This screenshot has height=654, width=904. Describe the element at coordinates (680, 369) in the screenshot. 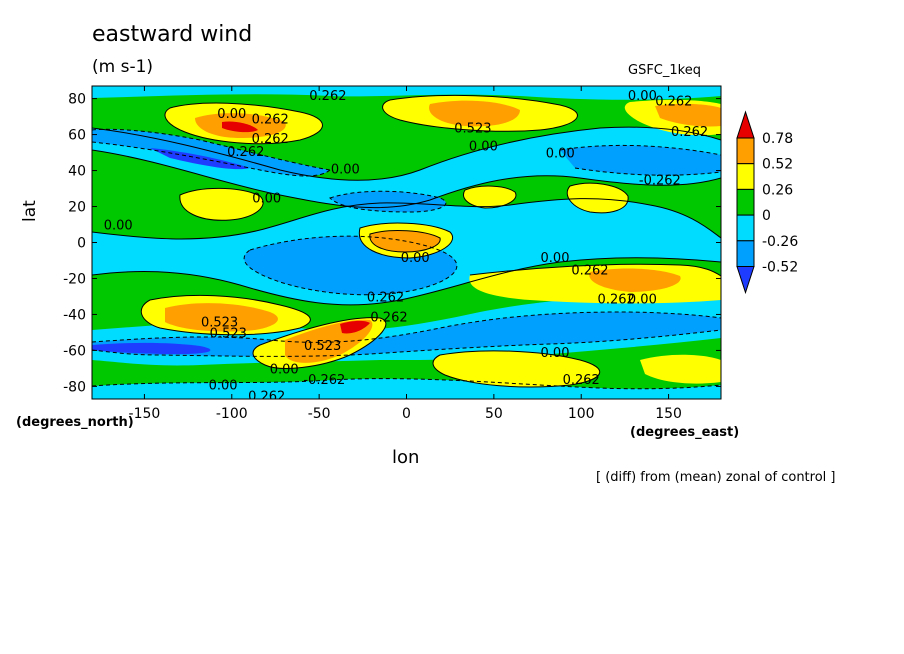

I see `positive-band-polar-east` at that location.